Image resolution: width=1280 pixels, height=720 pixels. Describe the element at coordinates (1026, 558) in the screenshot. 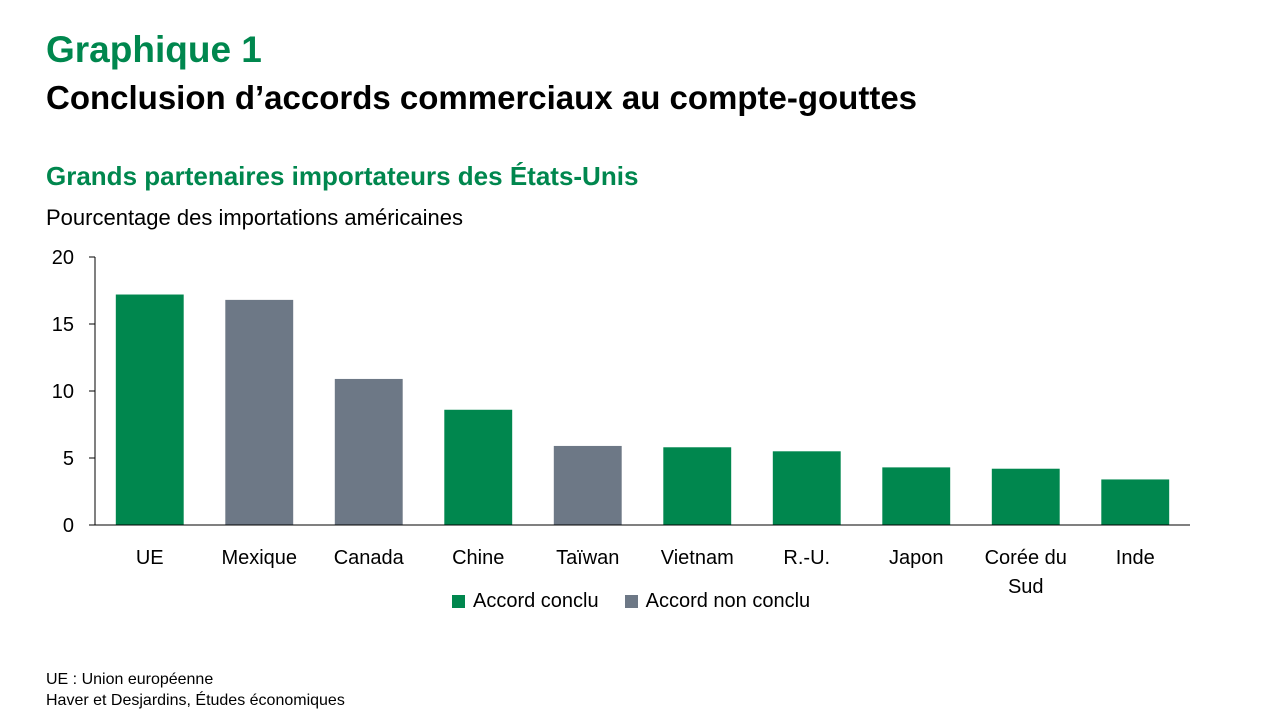

I see `x-tick-label-8-line-0: Corée du` at that location.